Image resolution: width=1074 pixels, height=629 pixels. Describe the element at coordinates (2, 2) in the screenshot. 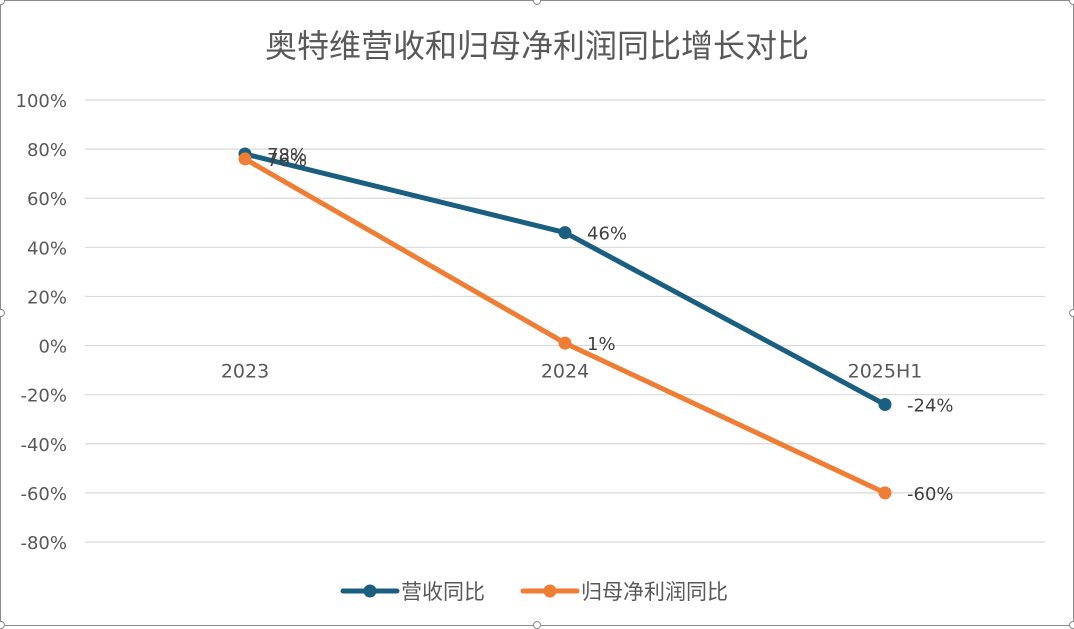

I see `resize-handle-top-left` at that location.